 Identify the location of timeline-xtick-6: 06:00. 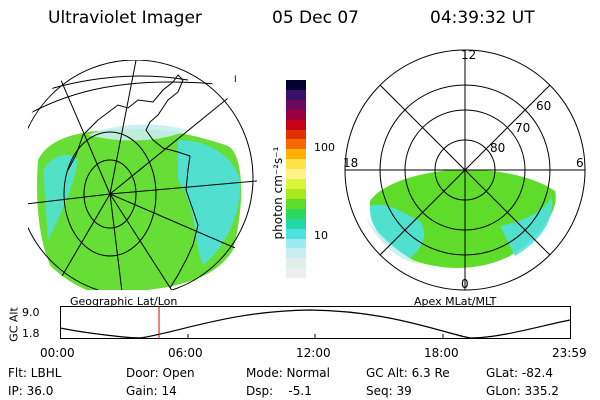
(185, 353).